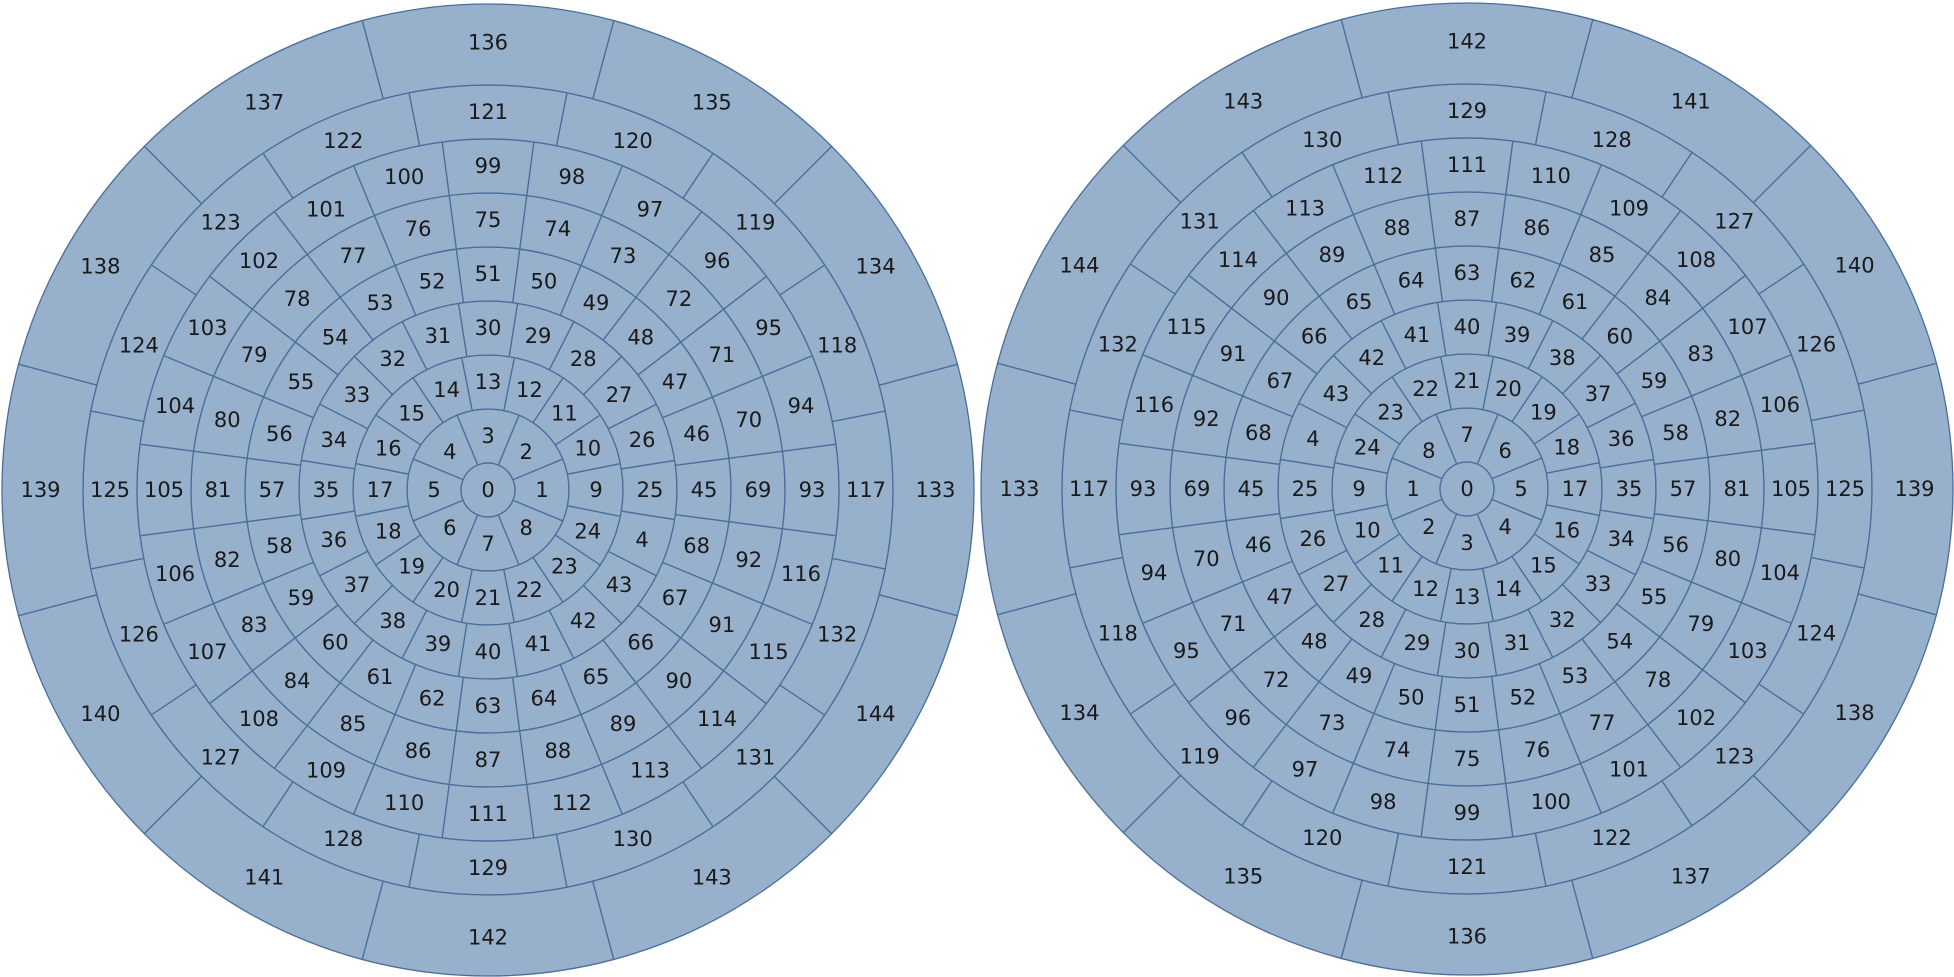 The height and width of the screenshot is (977, 1954). What do you see at coordinates (619, 585) in the screenshot?
I see `cell-label: 43` at bounding box center [619, 585].